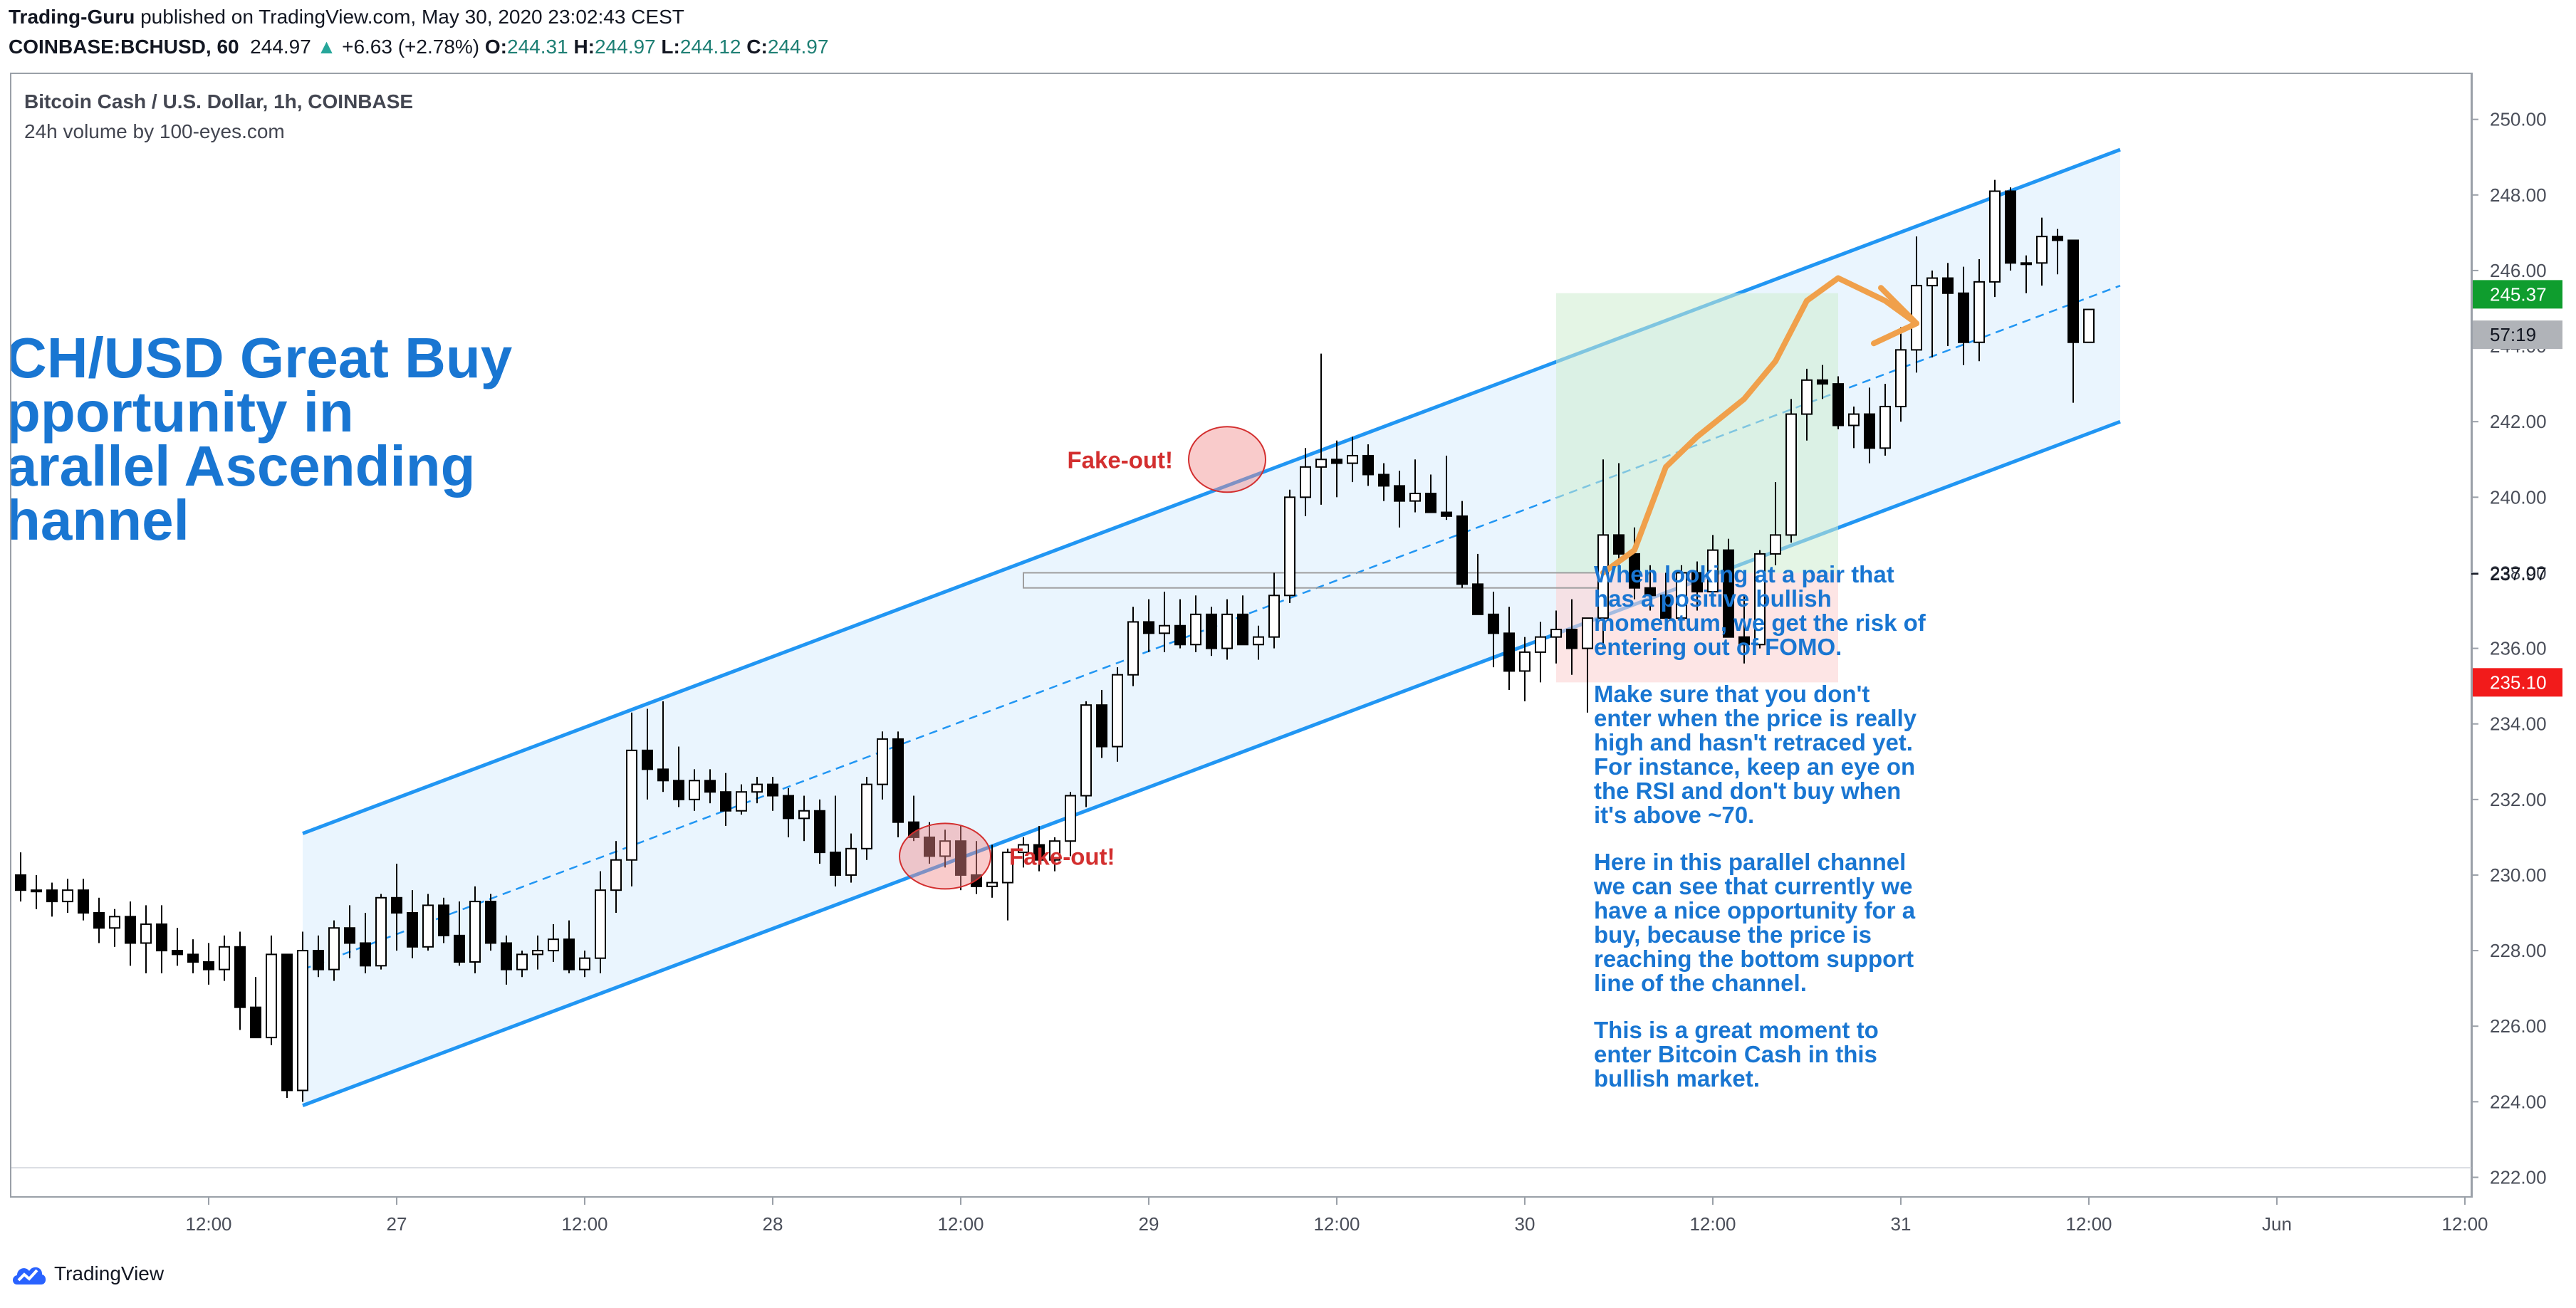 Image resolution: width=2576 pixels, height=1308 pixels. I want to click on idea-title-line: CH/USD Great Buy, so click(259, 357).